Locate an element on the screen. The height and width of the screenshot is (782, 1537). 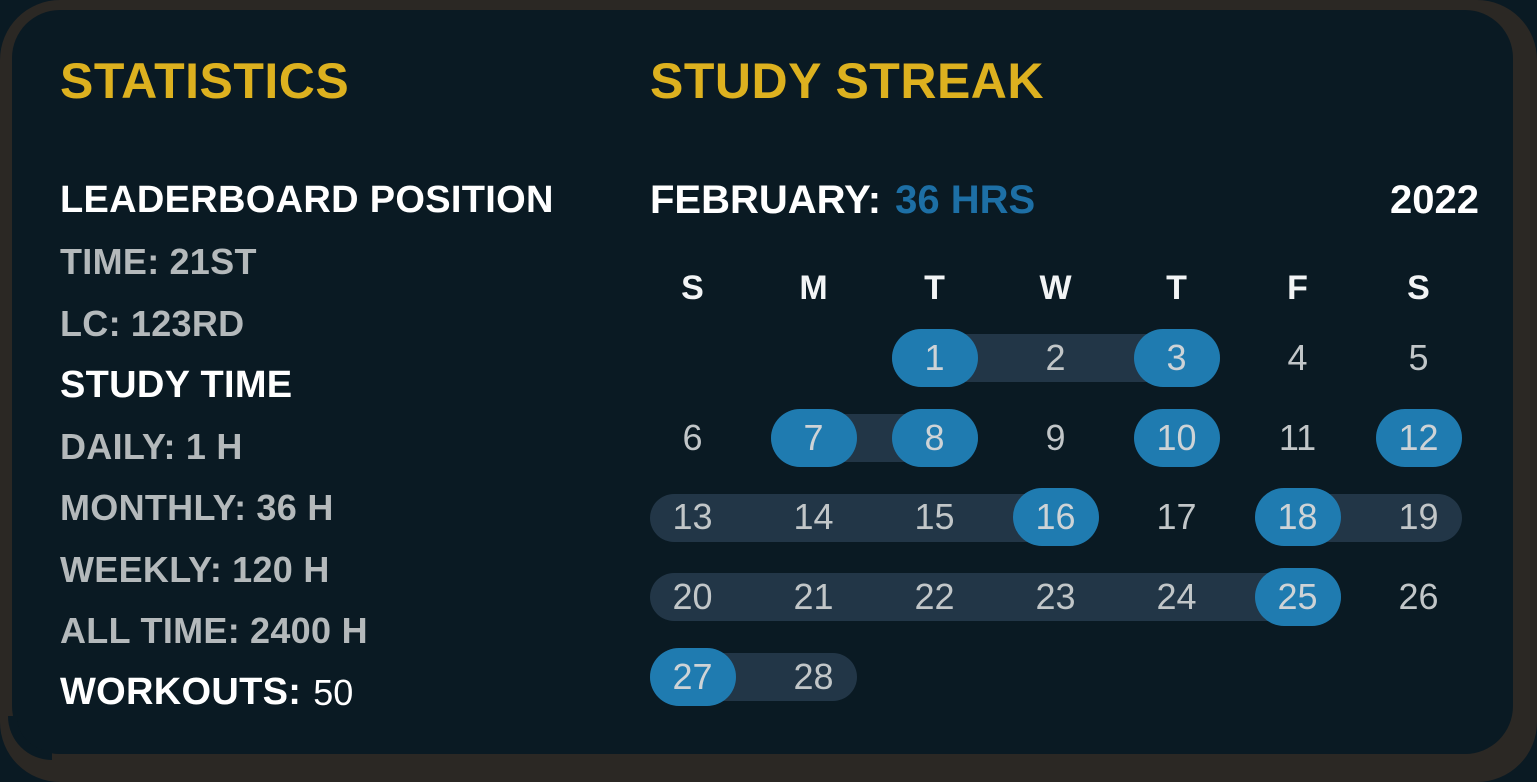
day-number: 6 is located at coordinates (692, 437).